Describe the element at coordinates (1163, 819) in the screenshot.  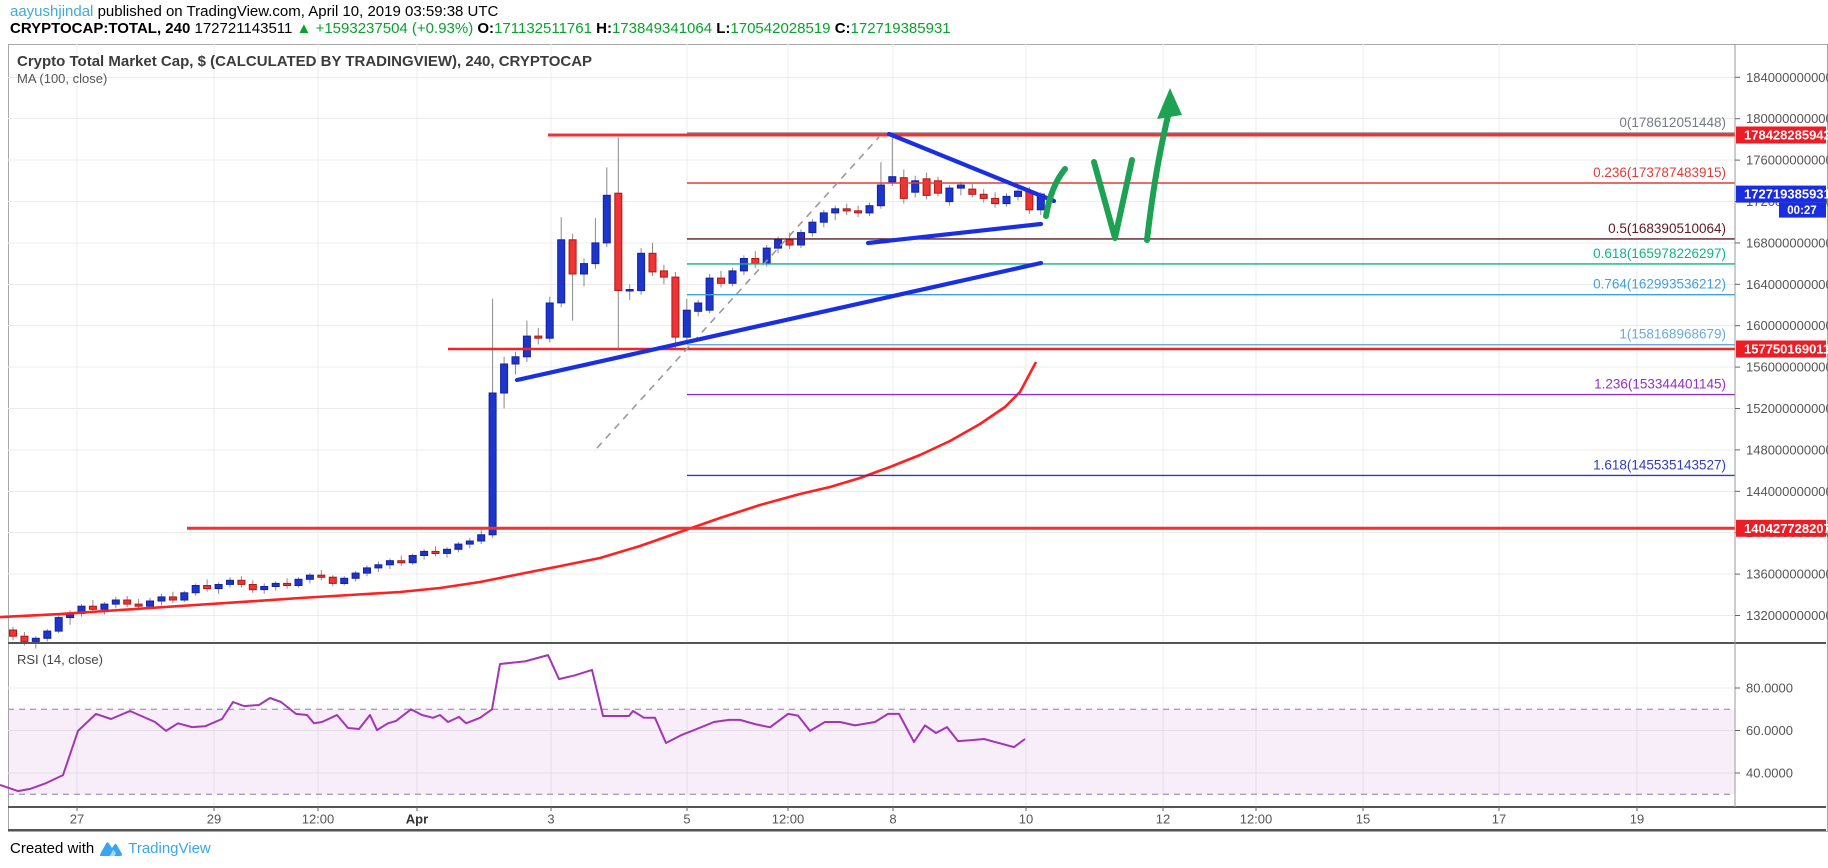
I see `svg-text: 12` at that location.